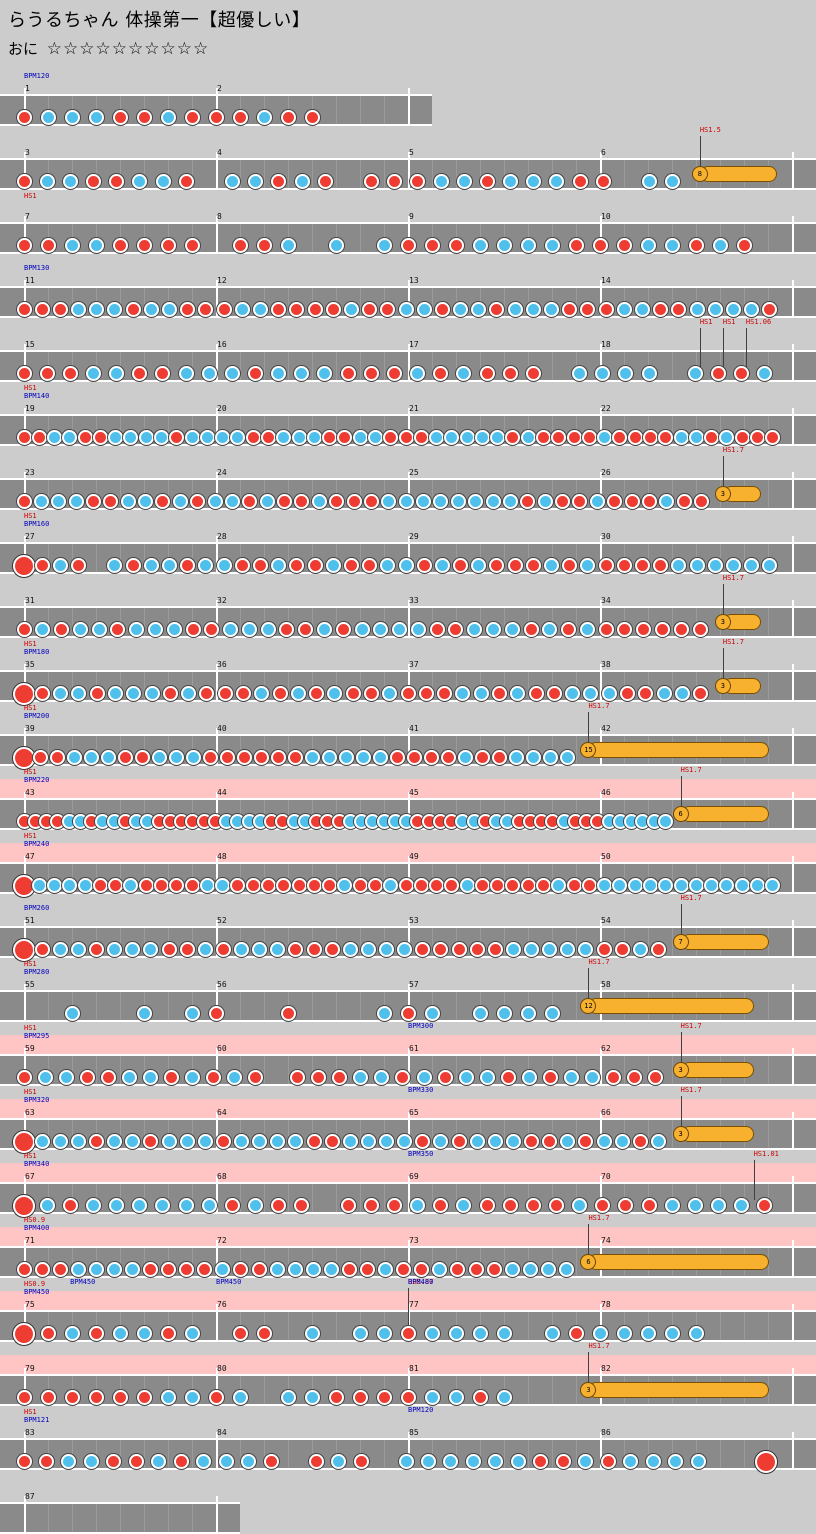 This screenshot has width=816, height=1534. I want to click on hs-marker: HS1, so click(30, 388).